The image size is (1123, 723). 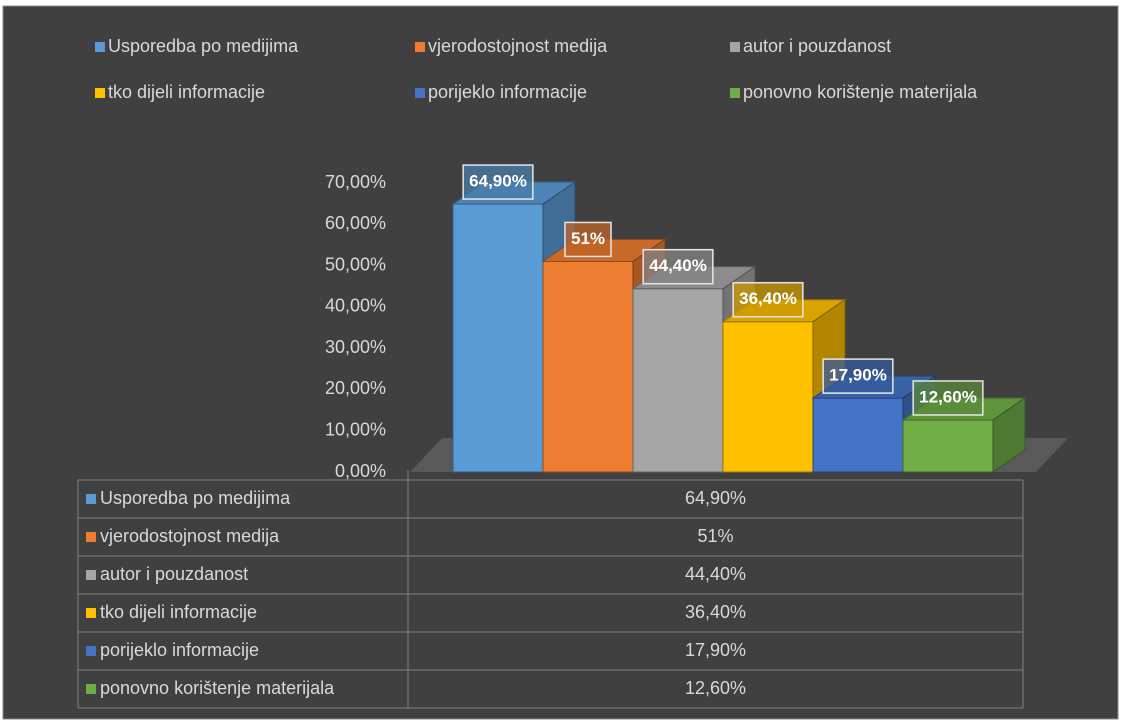 What do you see at coordinates (195, 498) in the screenshot?
I see `table-series-name: Usporedba po medijima` at bounding box center [195, 498].